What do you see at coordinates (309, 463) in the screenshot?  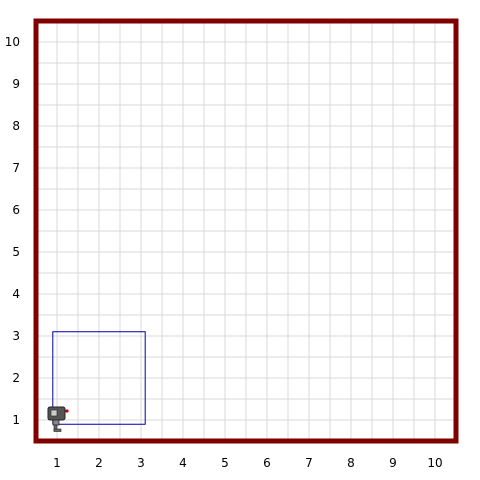 I see `x-axis-label: 7` at bounding box center [309, 463].